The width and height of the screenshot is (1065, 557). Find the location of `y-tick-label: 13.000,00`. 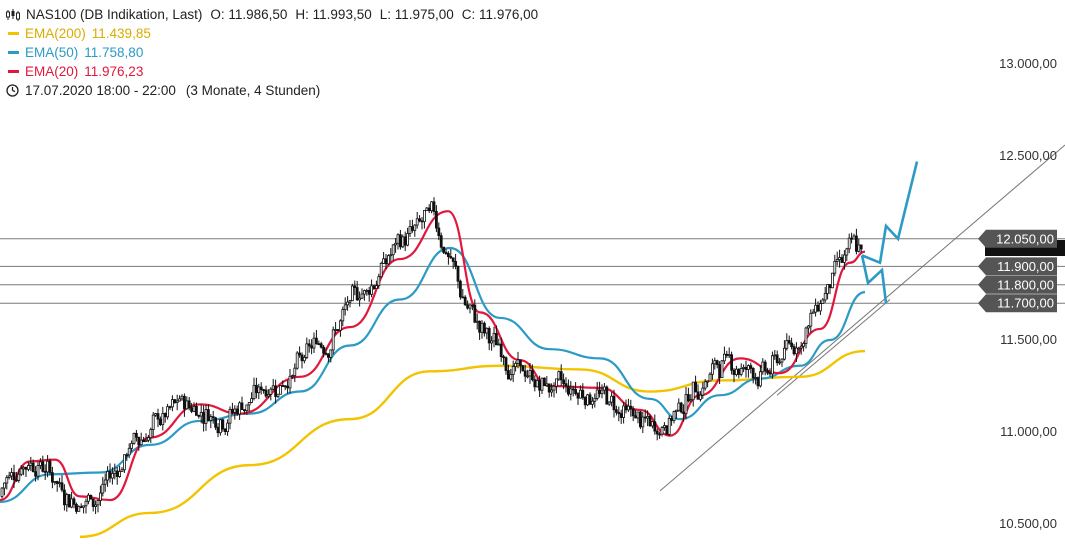

y-tick-label: 13.000,00 is located at coordinates (1028, 63).